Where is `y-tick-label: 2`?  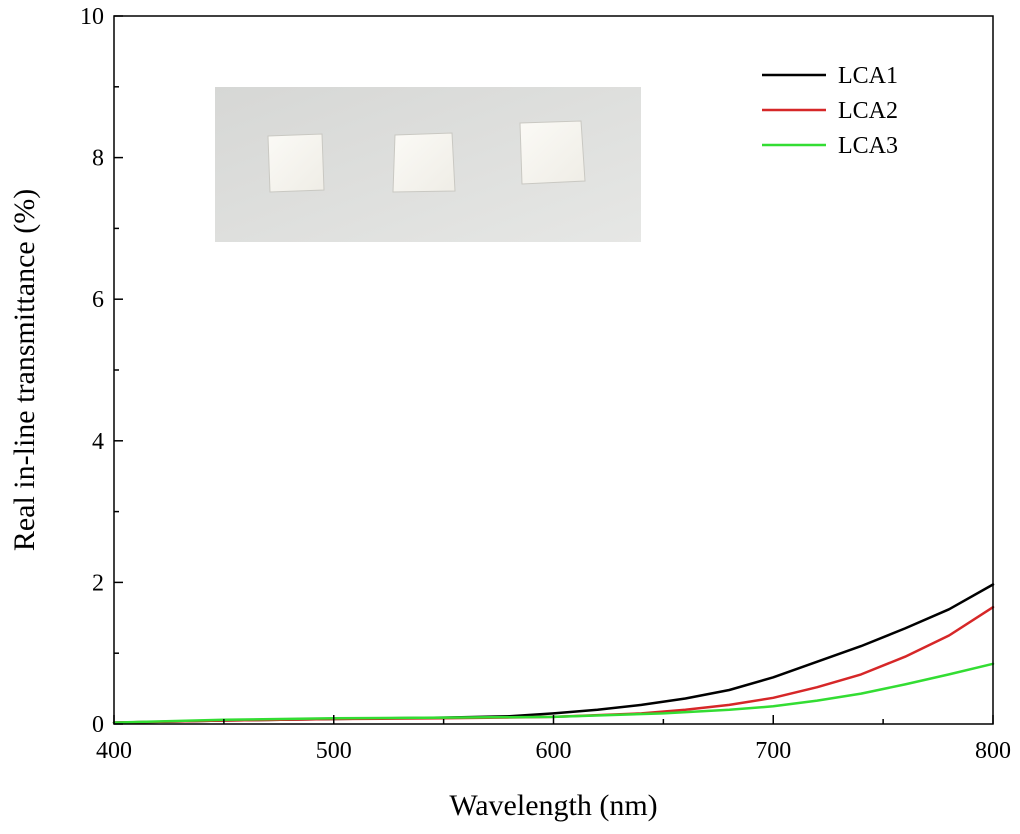 y-tick-label: 2 is located at coordinates (98, 583).